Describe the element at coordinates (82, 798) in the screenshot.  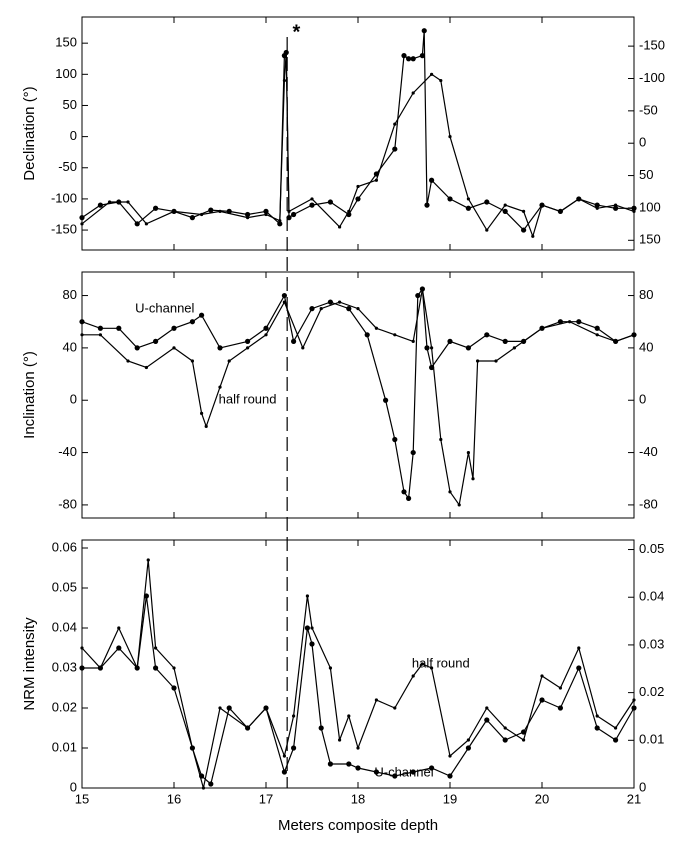
I see `x-tick-label: 15` at that location.